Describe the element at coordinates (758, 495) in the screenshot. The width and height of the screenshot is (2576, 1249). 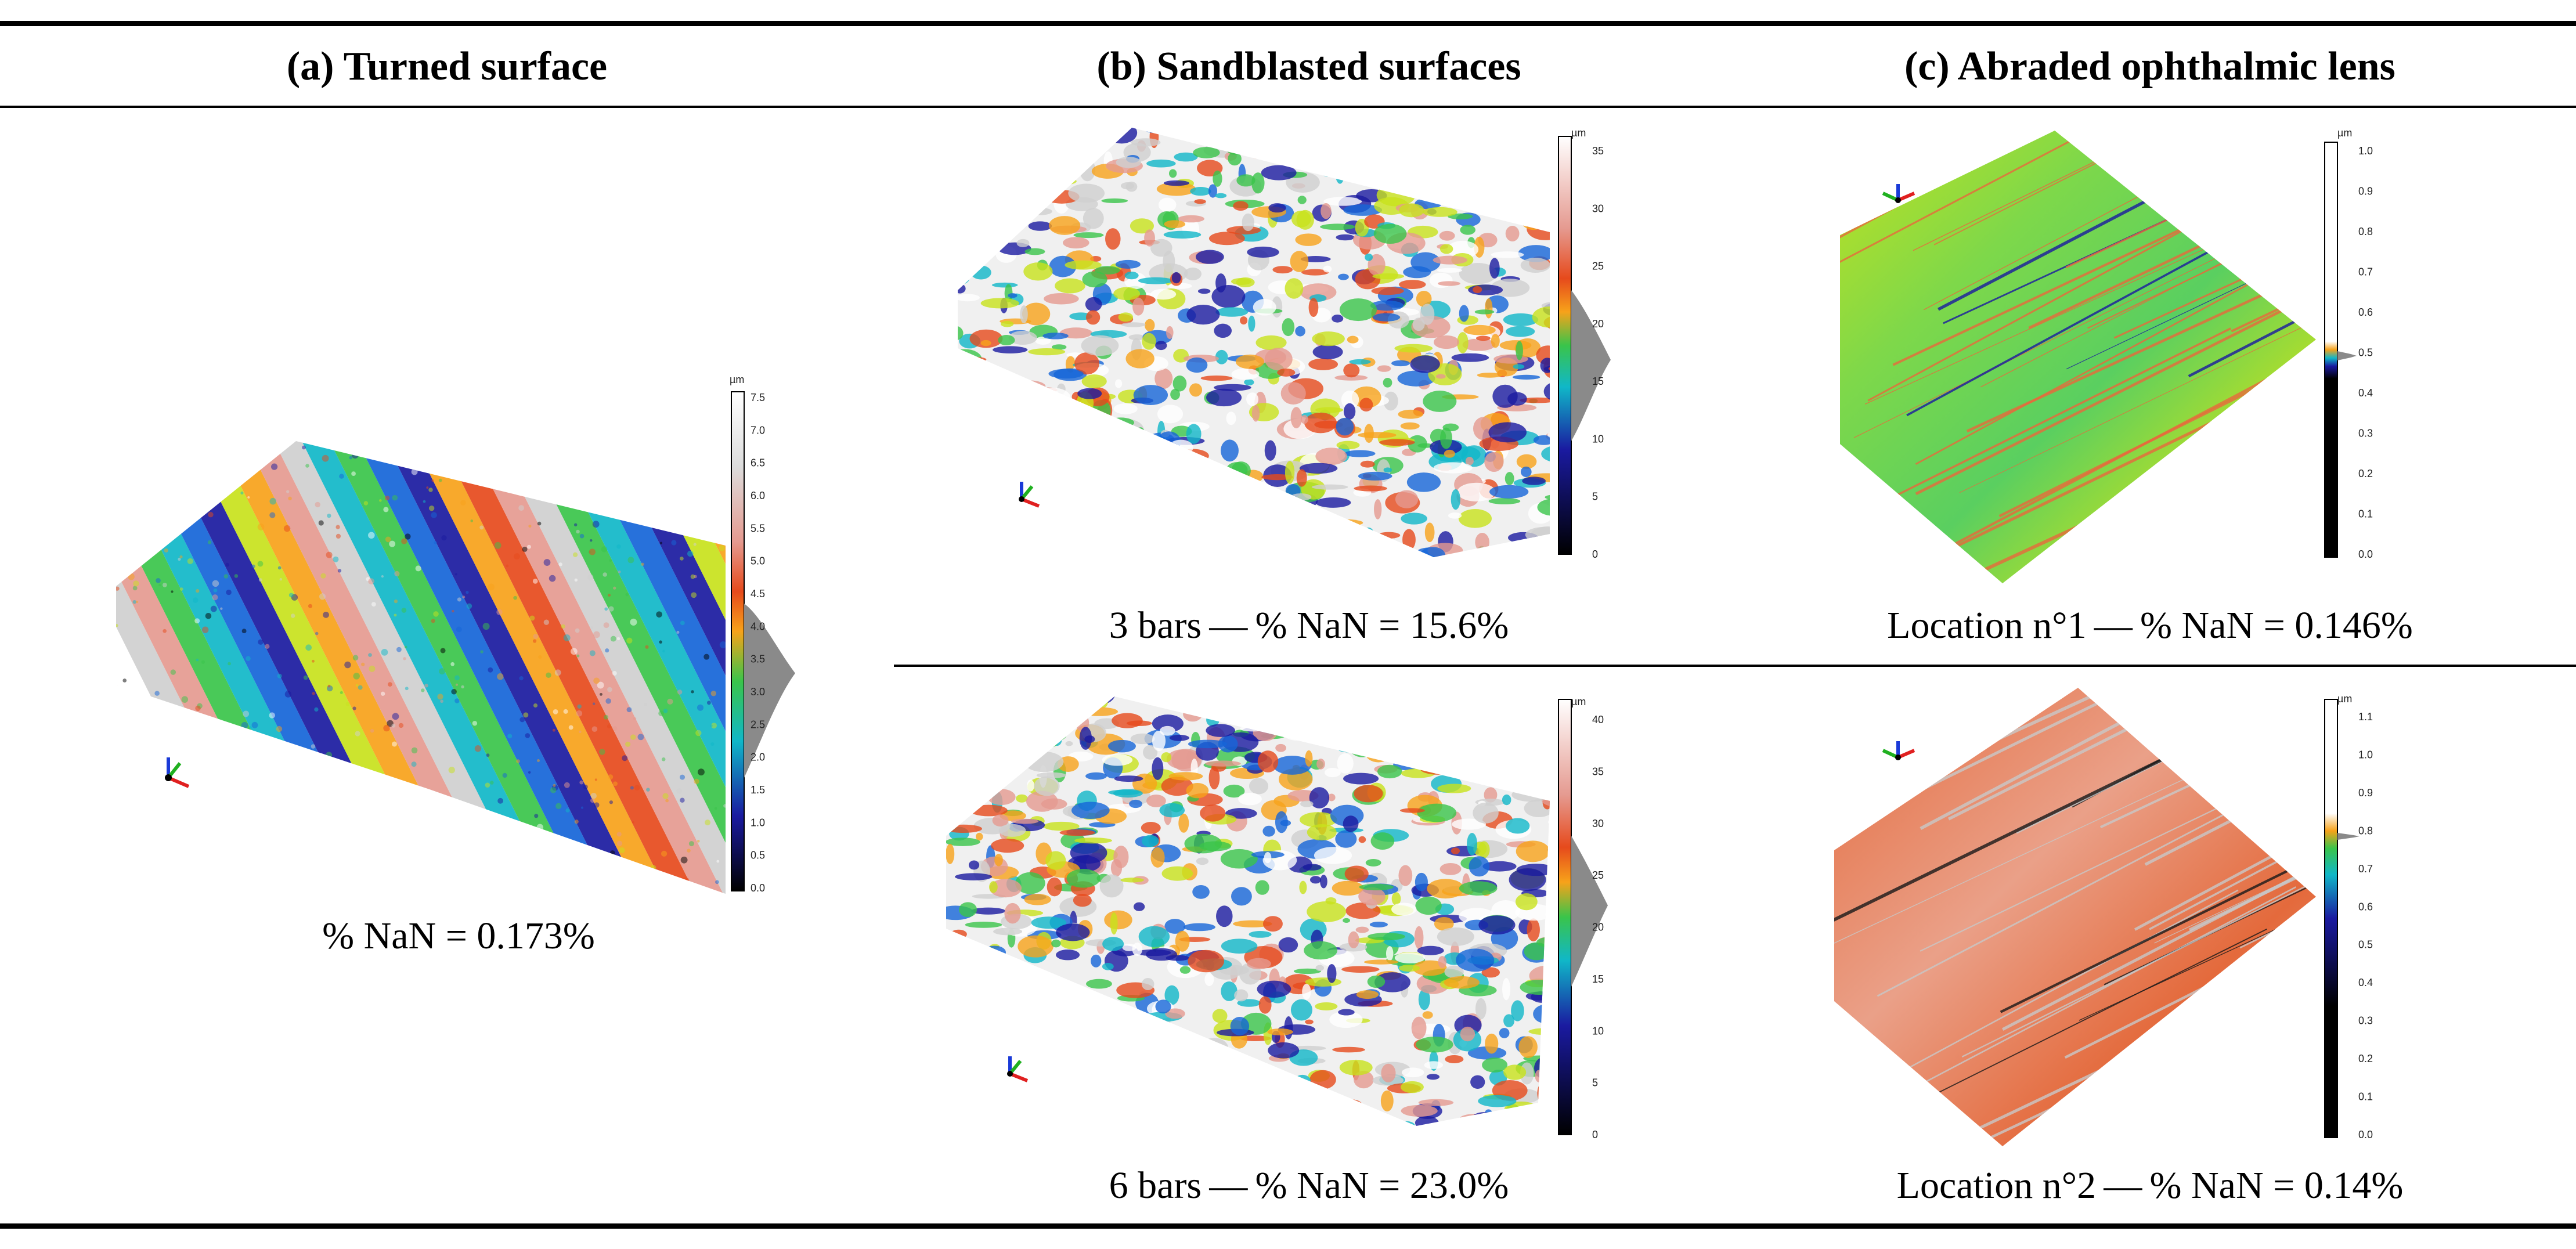
I see `scale-tick-label: 6.0` at that location.